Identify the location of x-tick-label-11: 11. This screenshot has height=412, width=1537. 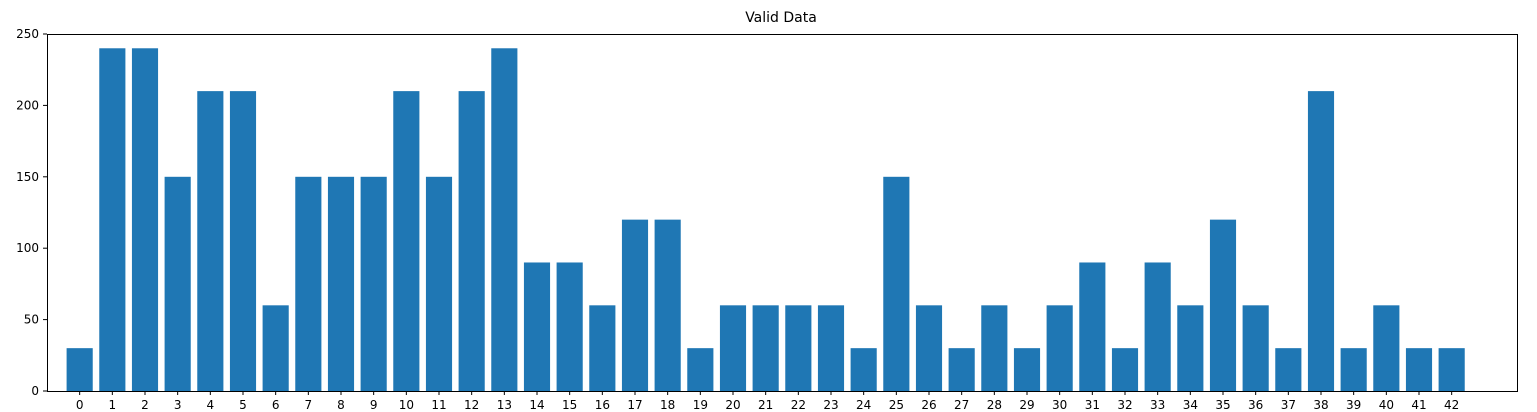
(438, 405).